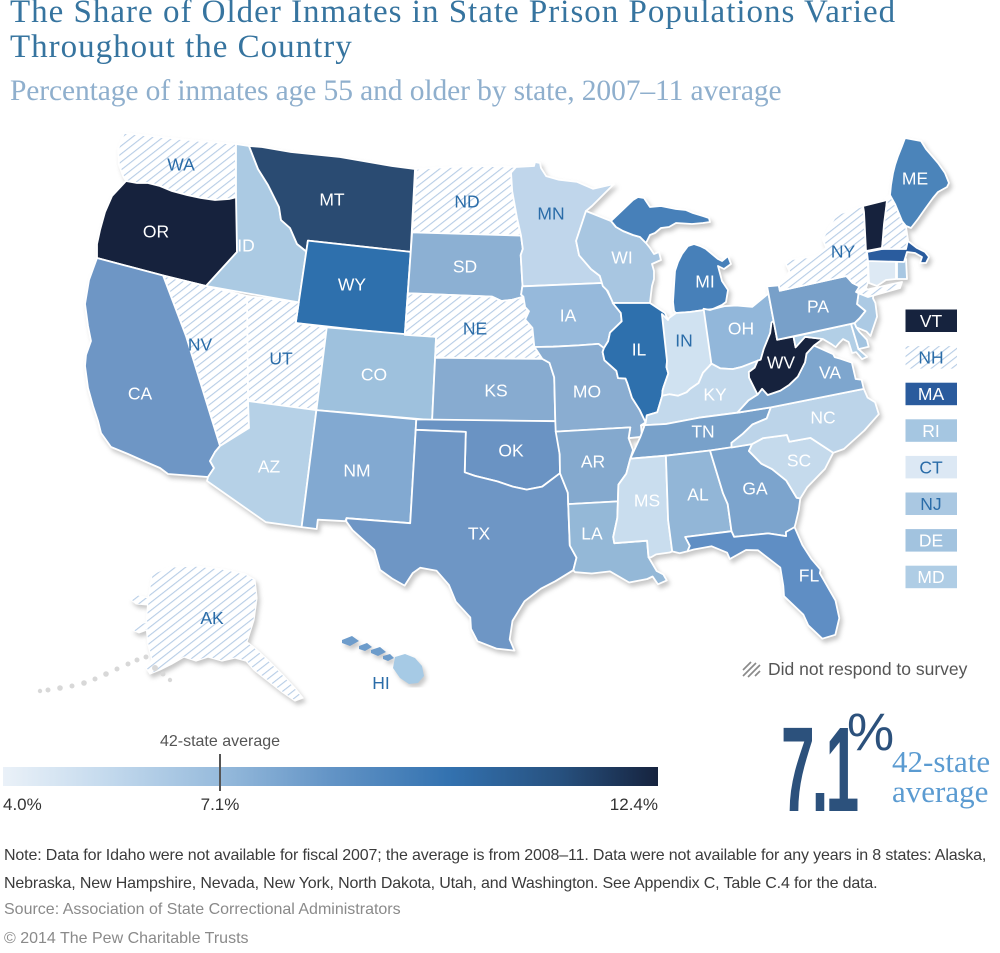 This screenshot has height=953, width=1000. Describe the element at coordinates (568, 316) in the screenshot. I see `svg-text: IA` at that location.